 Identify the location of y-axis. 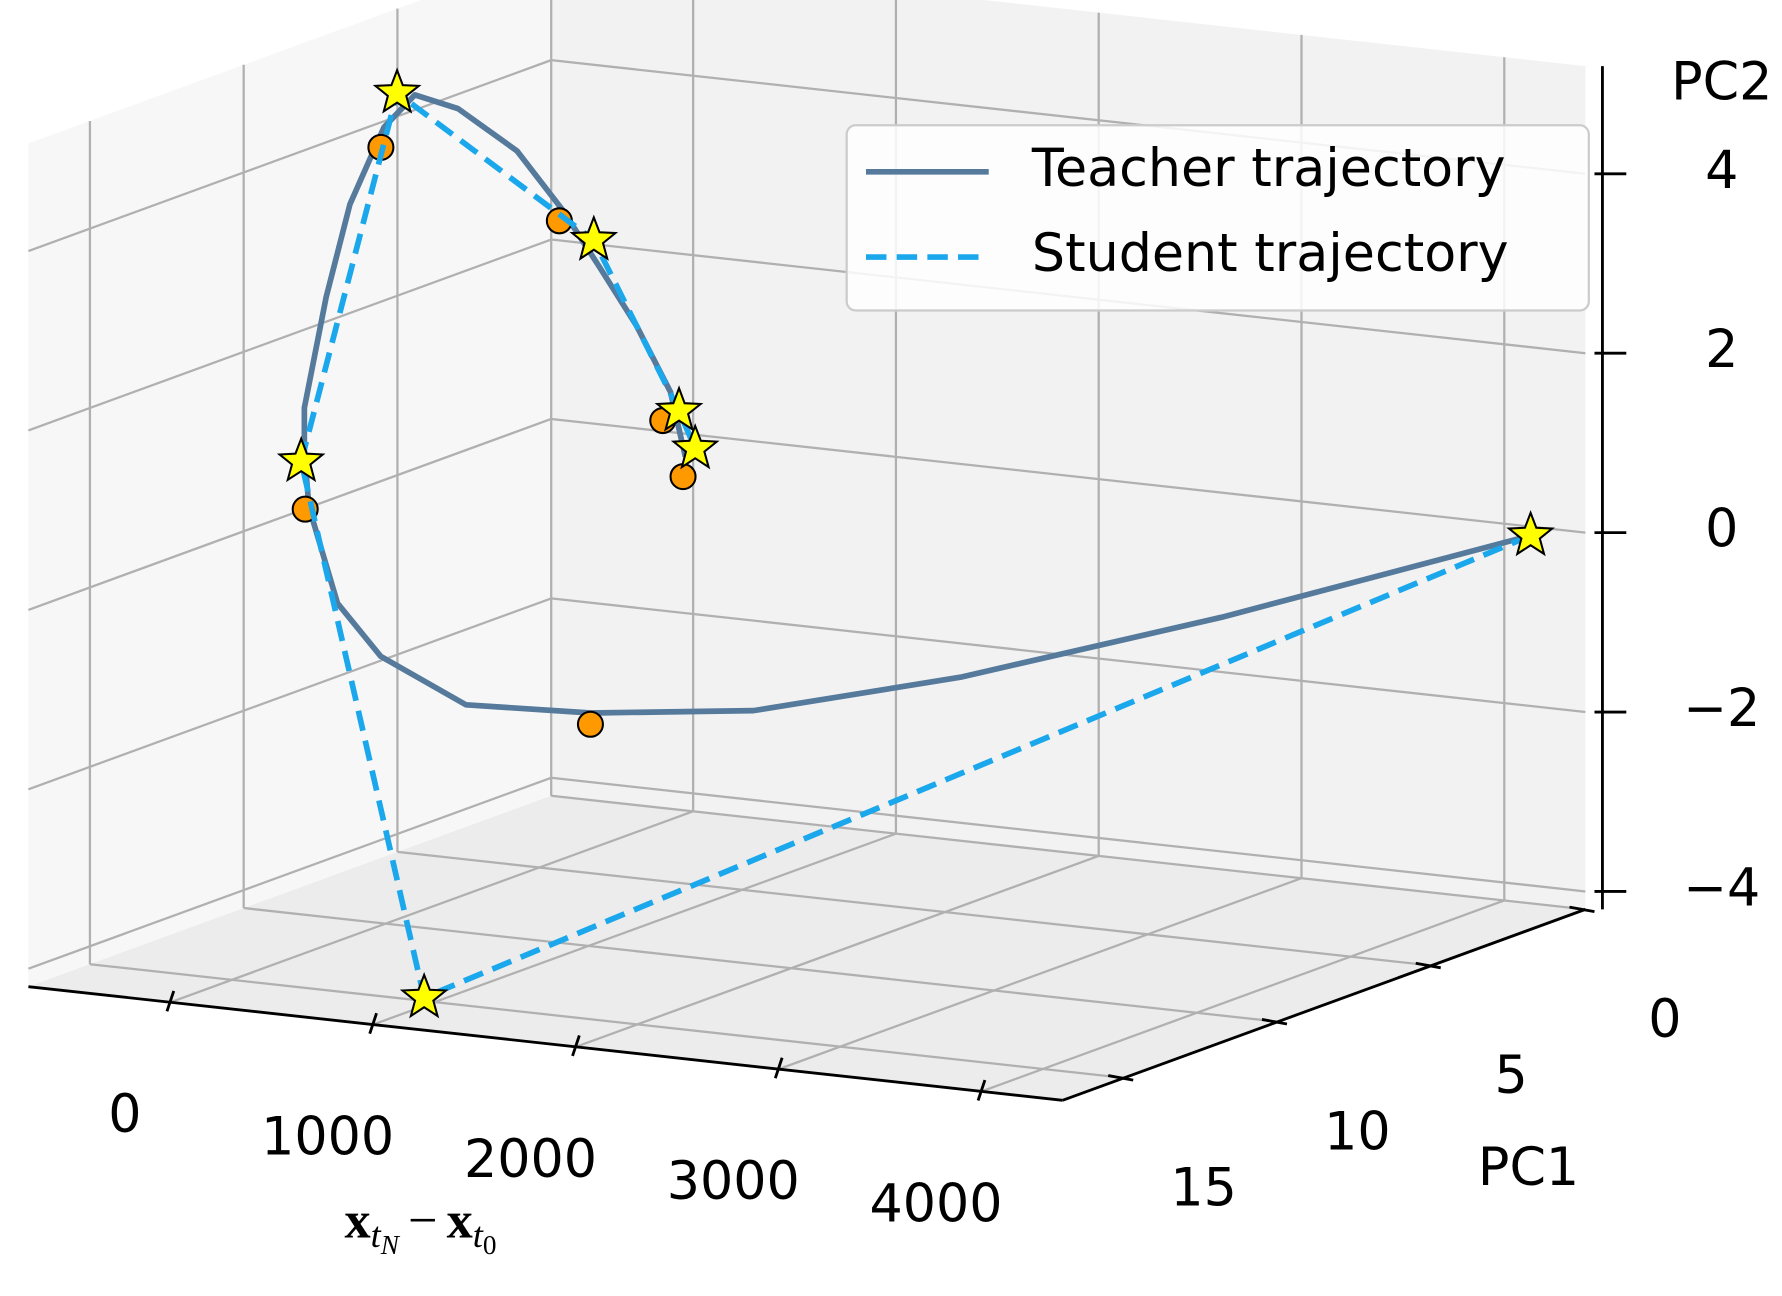
(1324, 1005).